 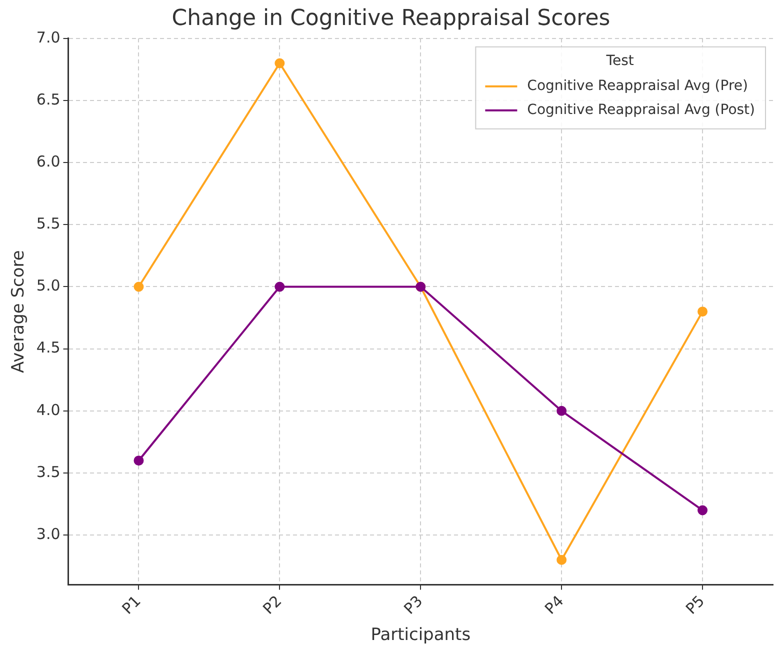 What do you see at coordinates (48, 285) in the screenshot?
I see `y-tick-label: 5.0` at bounding box center [48, 285].